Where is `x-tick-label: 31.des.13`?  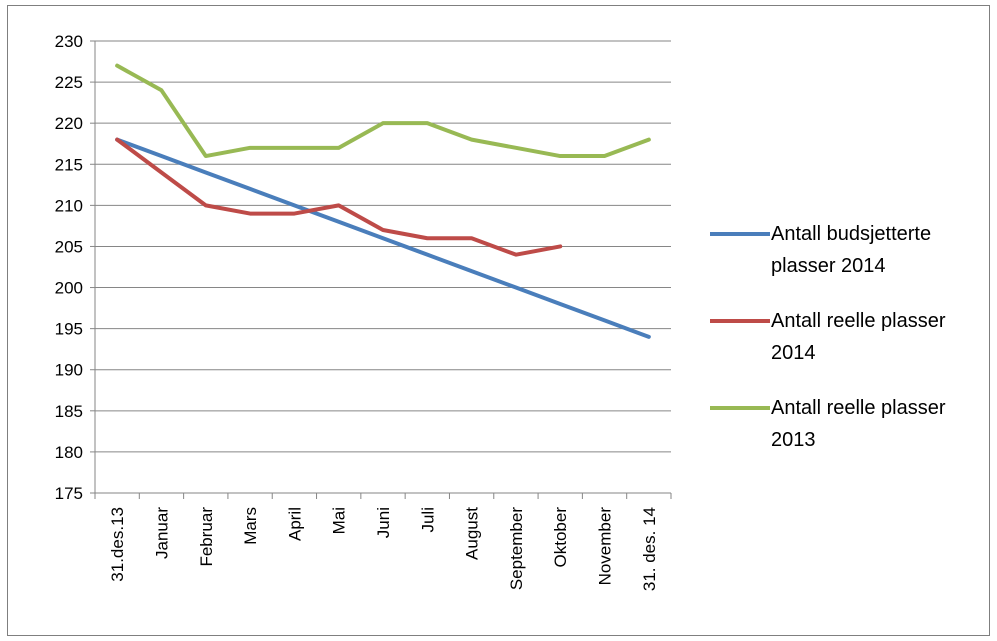 x-tick-label: 31.des.13 is located at coordinates (117, 544).